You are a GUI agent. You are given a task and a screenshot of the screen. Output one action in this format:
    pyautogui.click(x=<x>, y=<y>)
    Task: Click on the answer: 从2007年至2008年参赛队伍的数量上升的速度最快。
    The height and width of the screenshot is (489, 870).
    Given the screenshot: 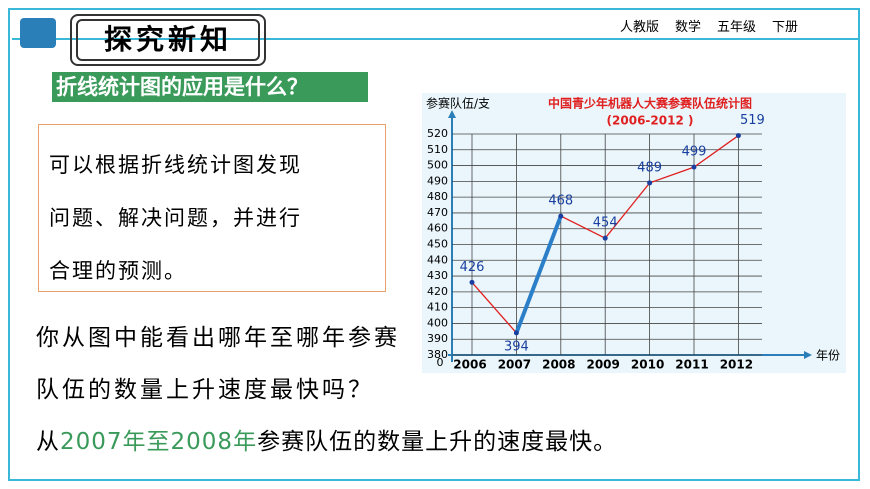 What is the action you would take?
    pyautogui.click(x=326, y=439)
    